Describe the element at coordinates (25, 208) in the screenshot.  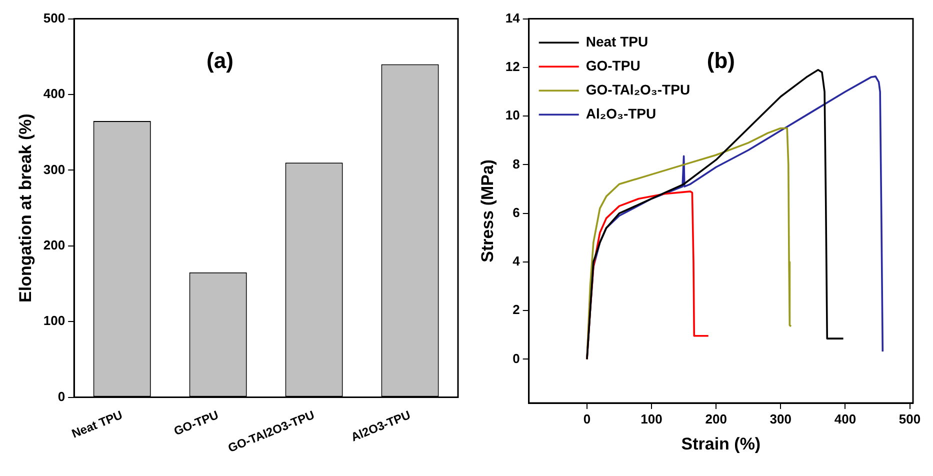
I see `y-axis-title: Elongation at break (%)` at that location.